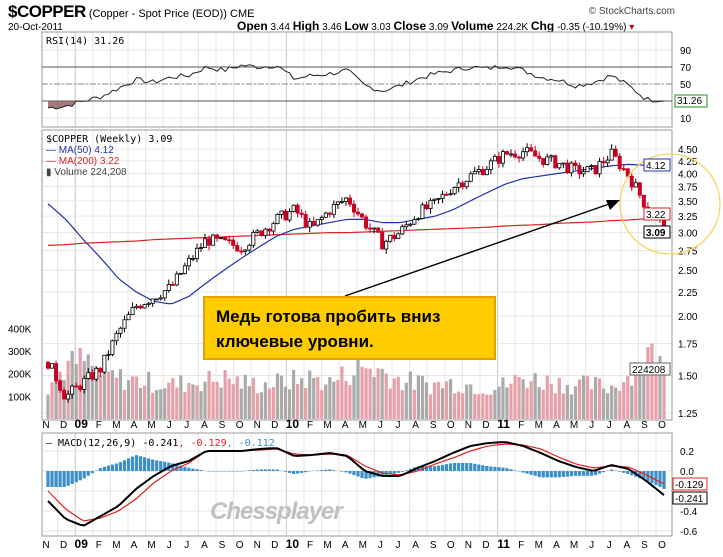 The width and height of the screenshot is (723, 557). Describe the element at coordinates (472, 26) in the screenshot. I see `volume-label: Volume` at that location.